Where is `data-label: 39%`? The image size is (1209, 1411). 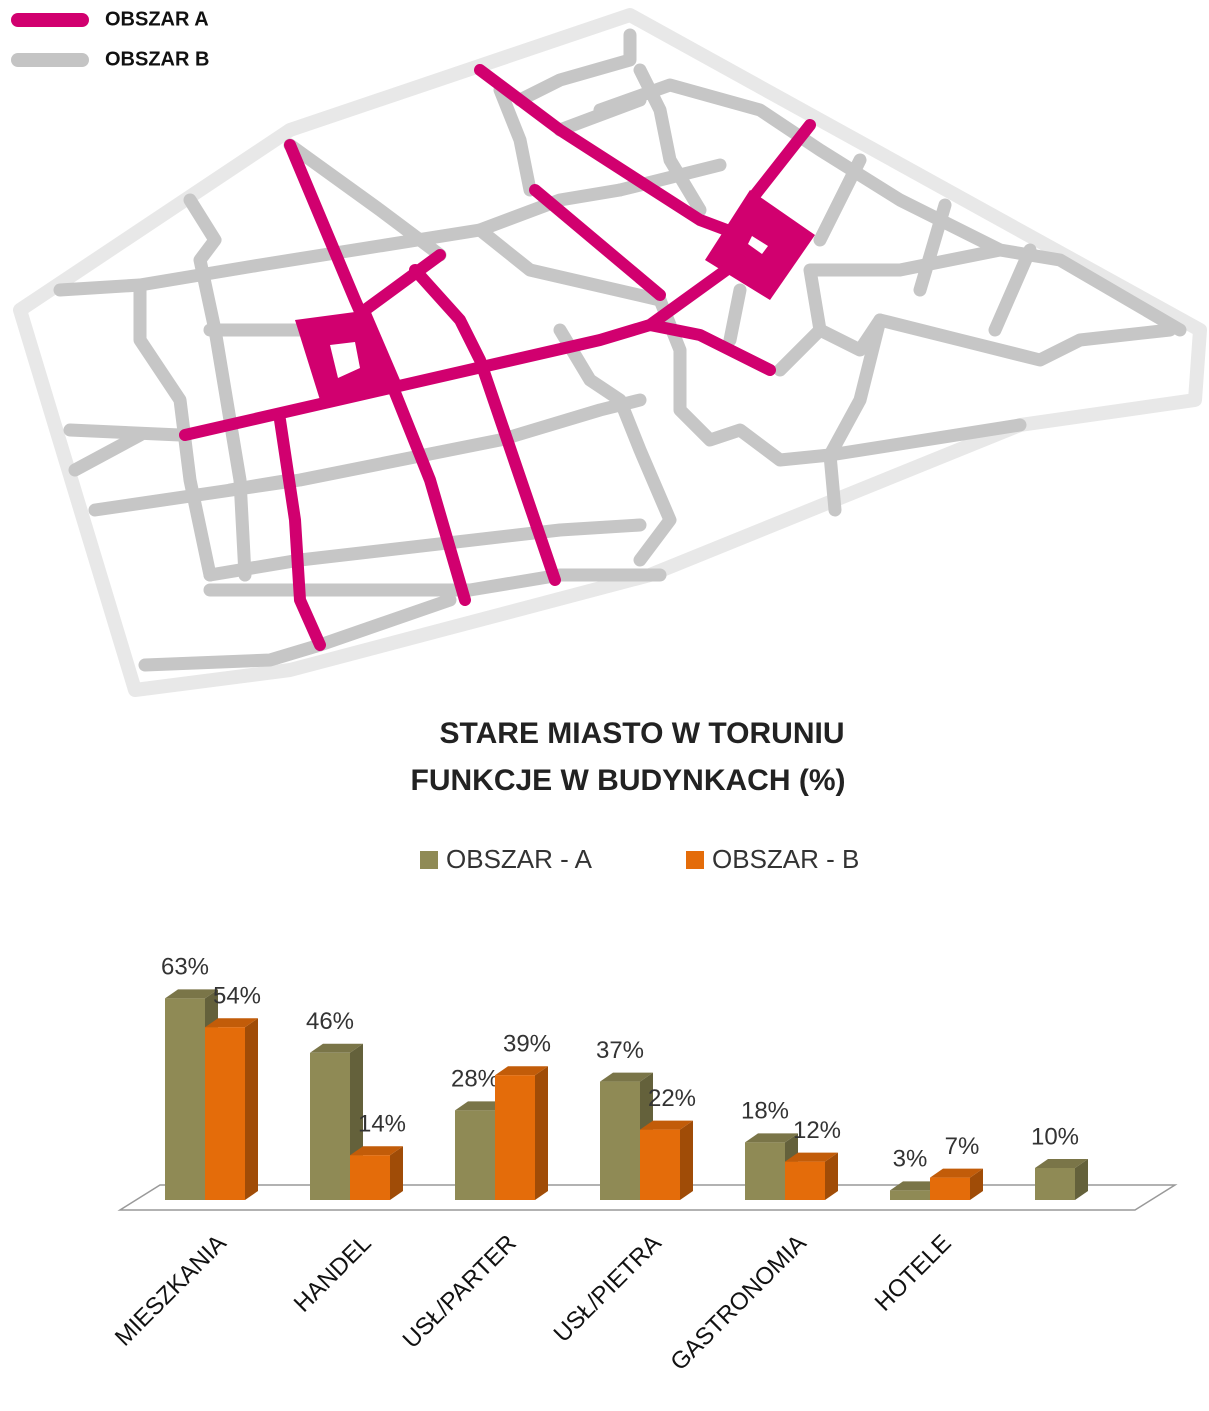 data-label: 39% is located at coordinates (527, 1044).